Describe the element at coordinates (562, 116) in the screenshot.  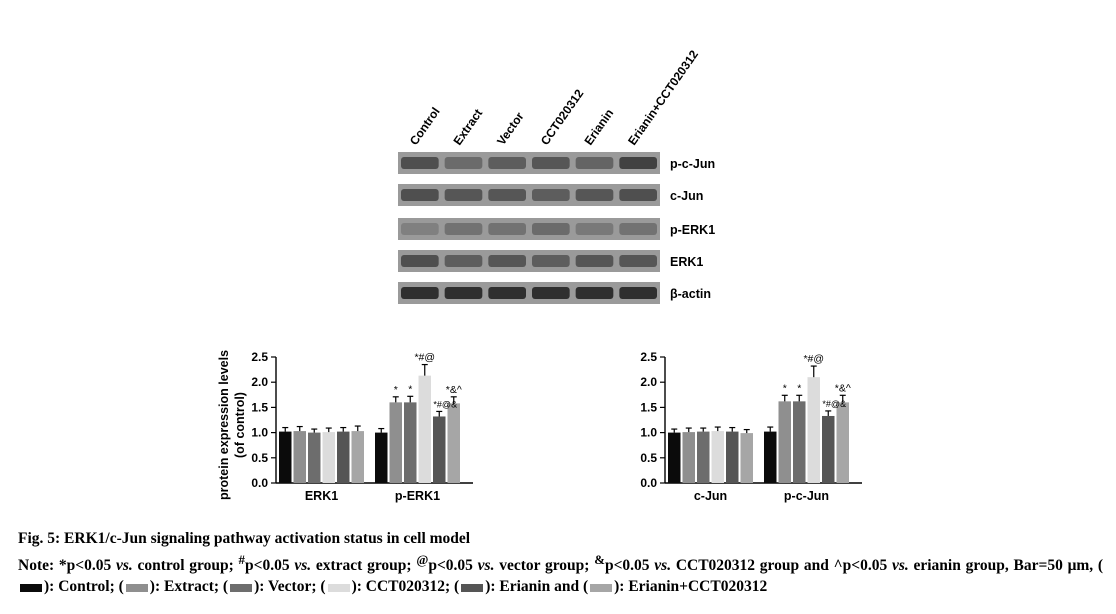
I see `lane-label: CCT020312` at that location.